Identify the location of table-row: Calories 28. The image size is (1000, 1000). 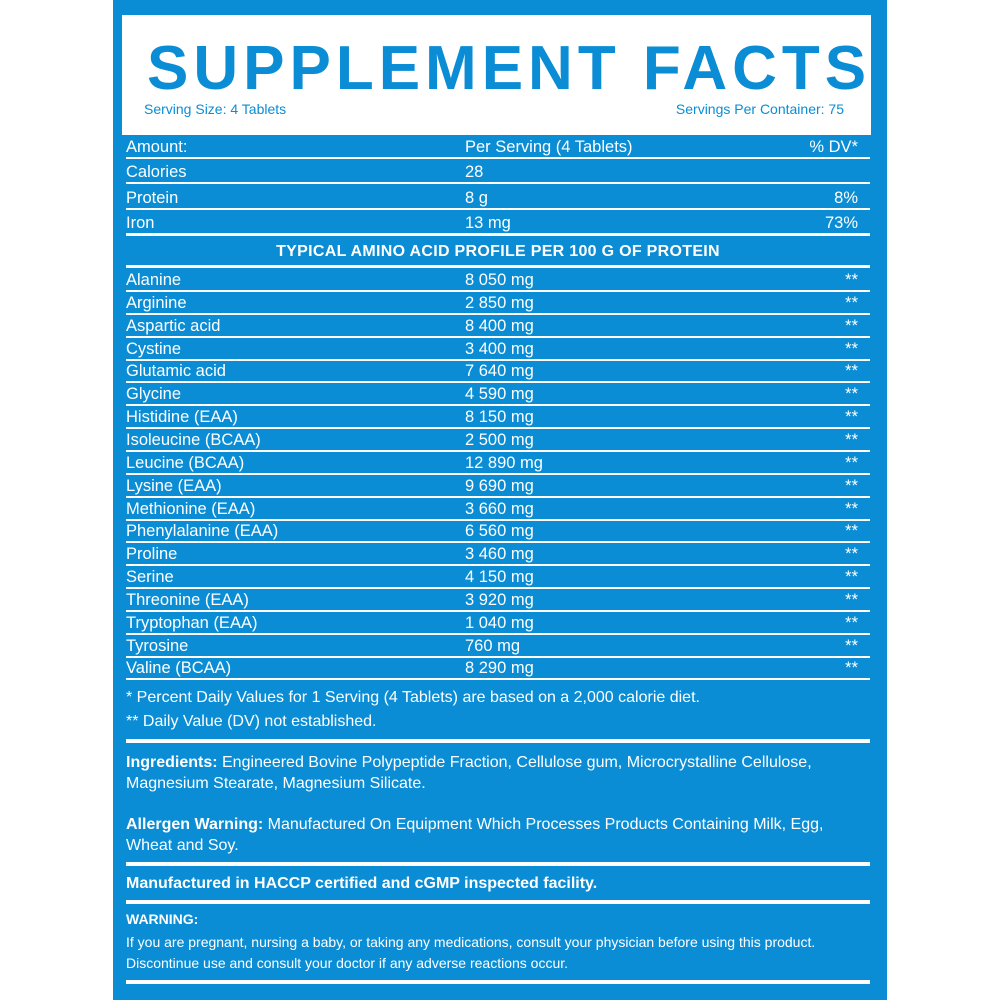
(498, 173).